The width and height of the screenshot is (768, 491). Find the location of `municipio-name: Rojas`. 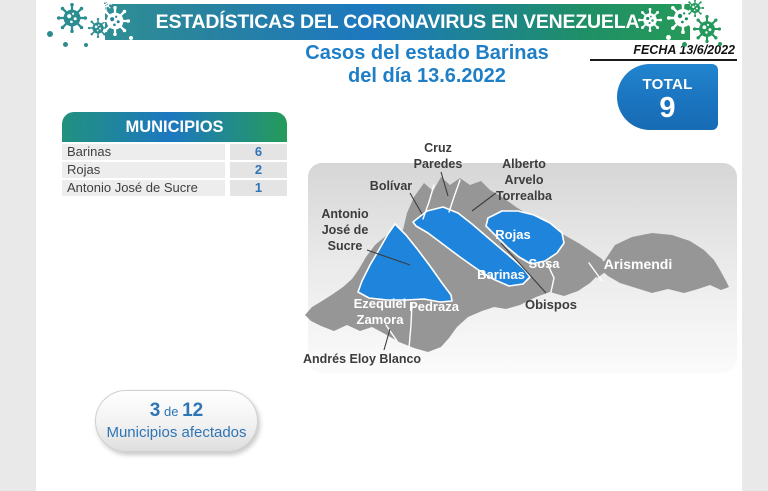

municipio-name: Rojas is located at coordinates (143, 170).